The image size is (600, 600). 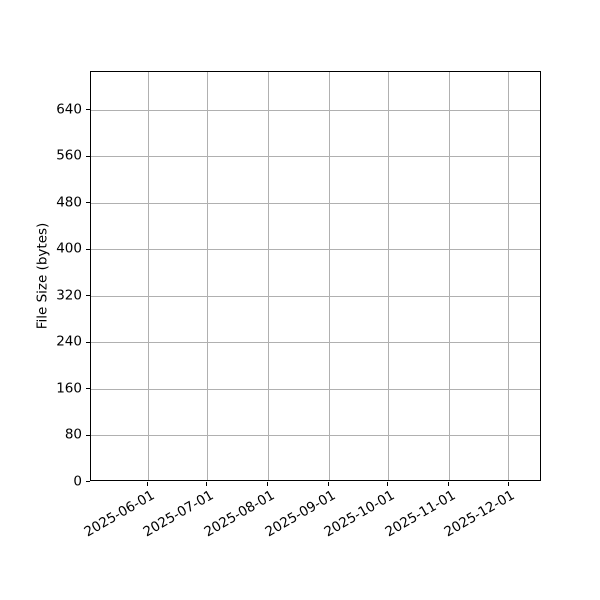 I want to click on y-tick-label: 560, so click(x=69, y=155).